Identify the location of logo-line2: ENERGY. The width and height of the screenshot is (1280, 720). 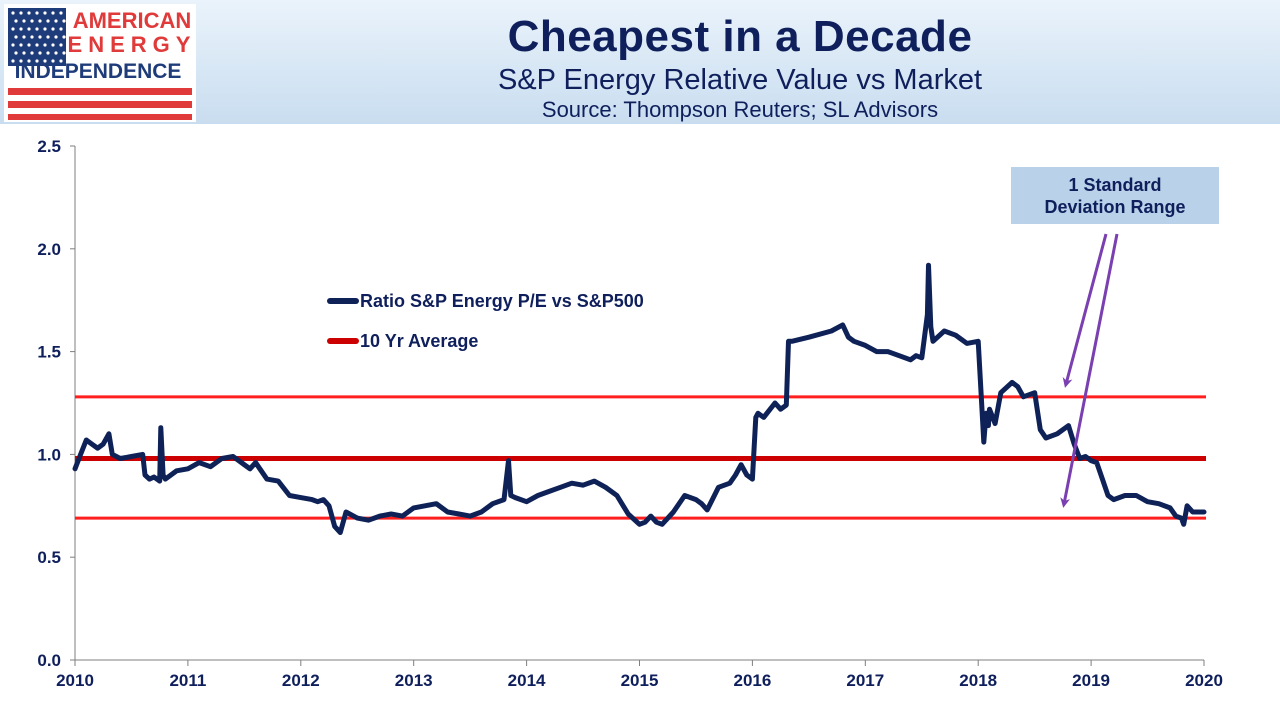
(132, 44).